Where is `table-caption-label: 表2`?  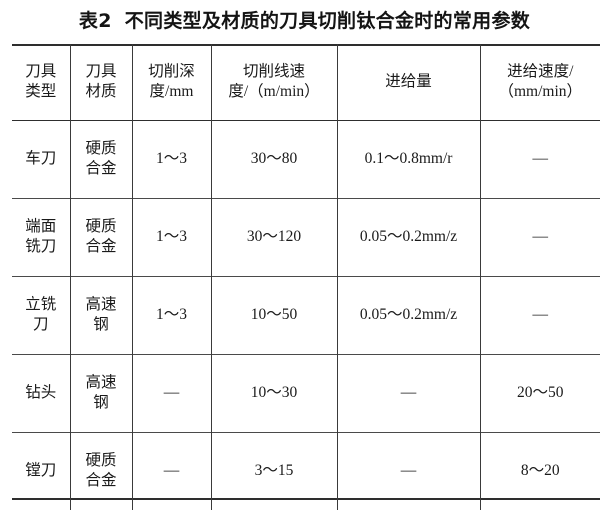
table-caption-label: 表2 is located at coordinates (95, 21).